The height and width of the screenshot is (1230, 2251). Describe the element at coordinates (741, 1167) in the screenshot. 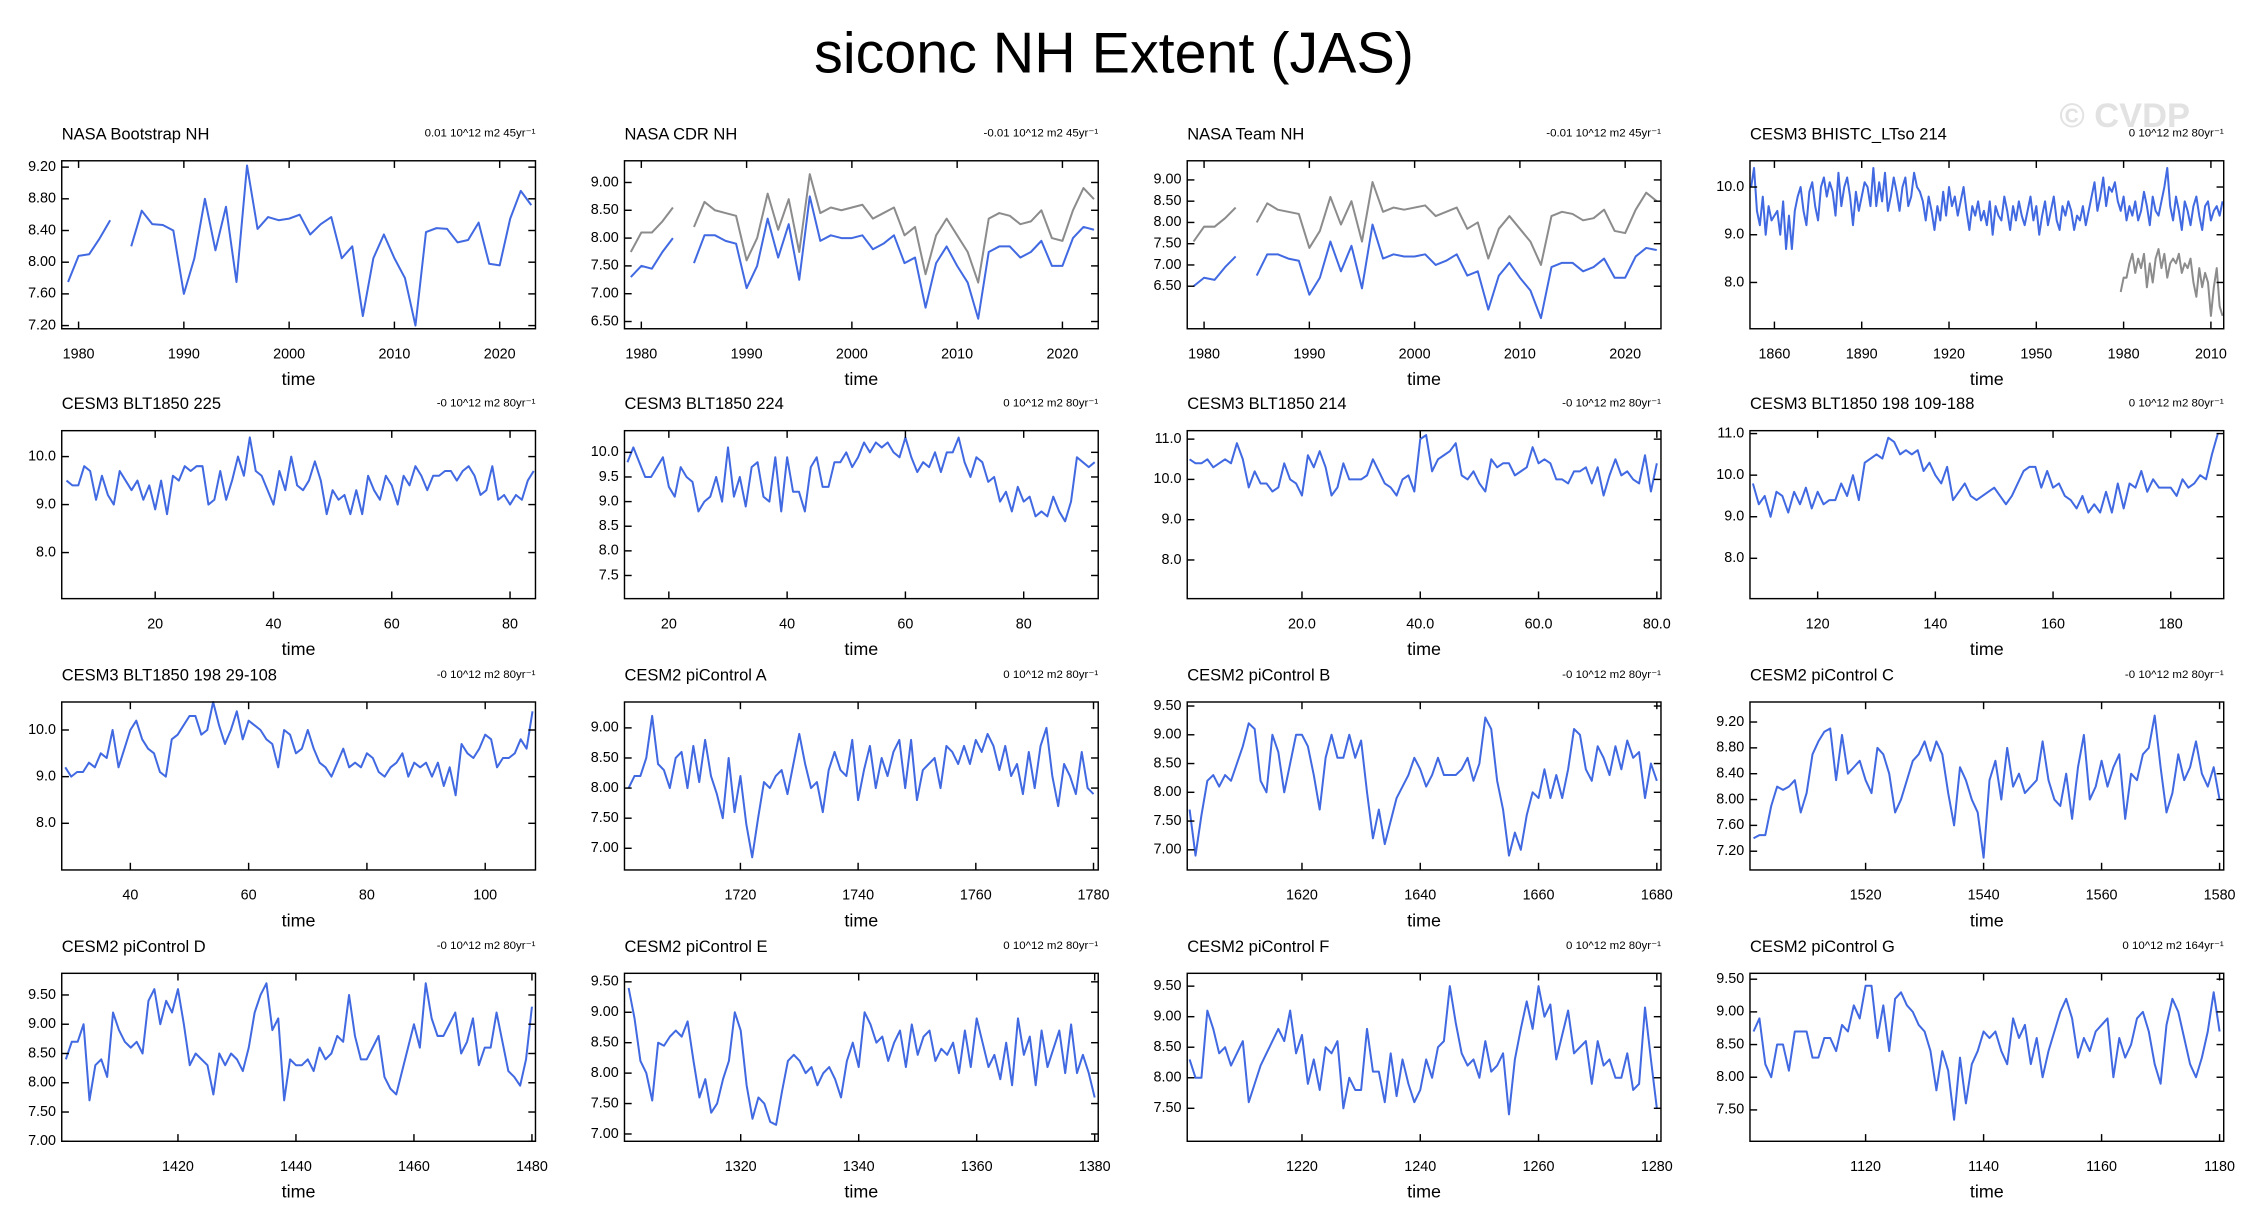

I see `x-tick-label: 1320` at that location.